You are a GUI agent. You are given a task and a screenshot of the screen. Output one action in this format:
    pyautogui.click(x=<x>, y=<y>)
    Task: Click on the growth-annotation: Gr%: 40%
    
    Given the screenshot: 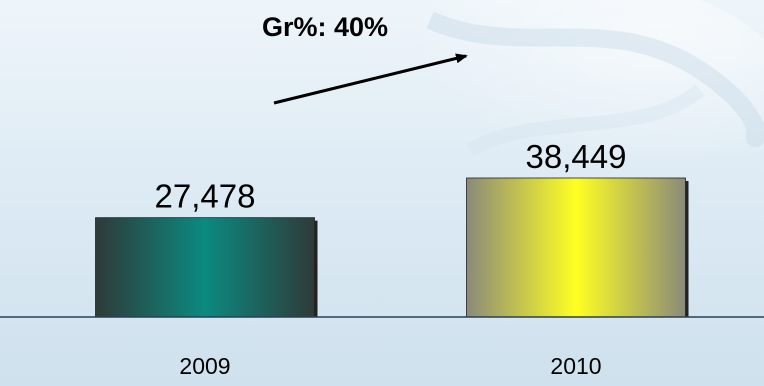 What is the action you would take?
    pyautogui.click(x=325, y=27)
    